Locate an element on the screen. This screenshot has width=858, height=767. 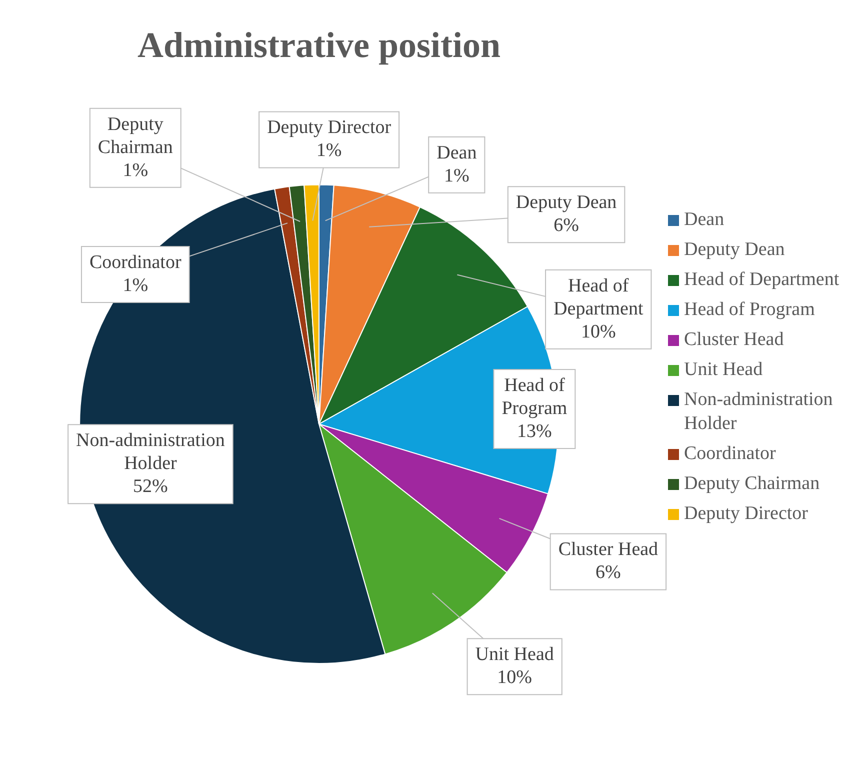
legend-label: Non-administration Holder is located at coordinates (759, 412).